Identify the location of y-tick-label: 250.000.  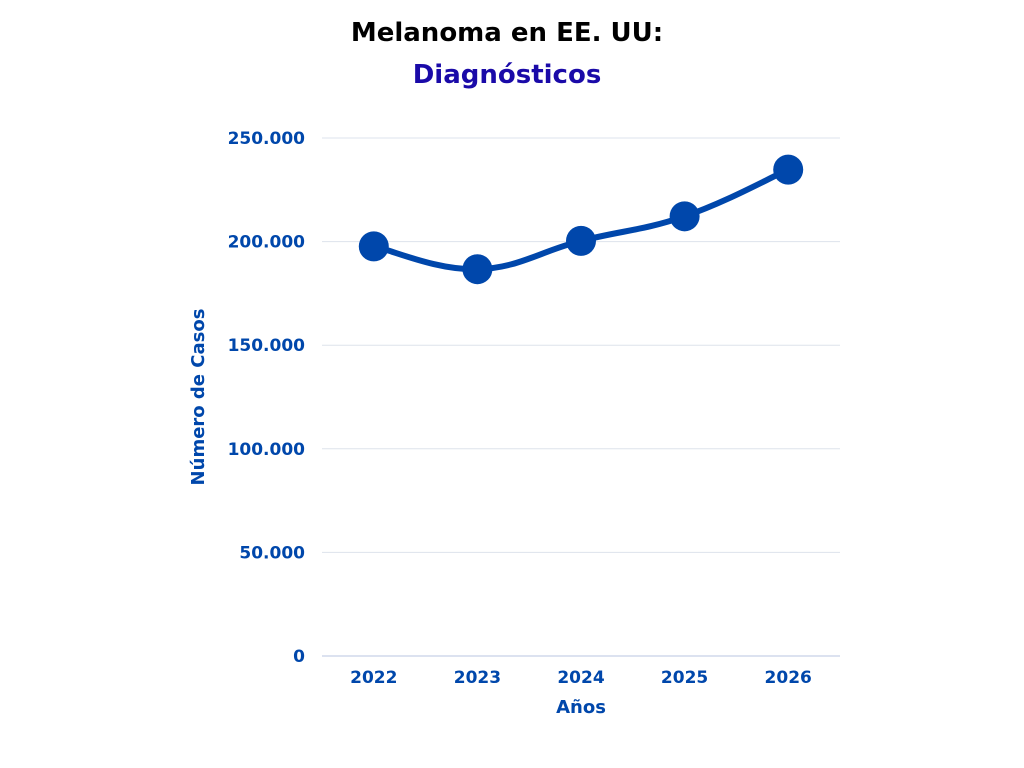
(267, 139).